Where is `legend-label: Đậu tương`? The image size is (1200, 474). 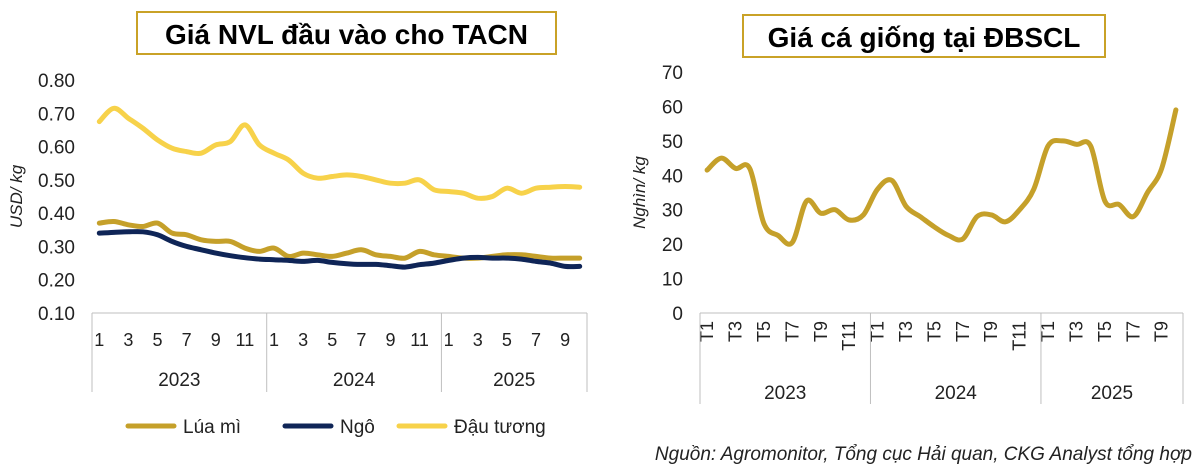
legend-label: Đậu tương is located at coordinates (500, 427).